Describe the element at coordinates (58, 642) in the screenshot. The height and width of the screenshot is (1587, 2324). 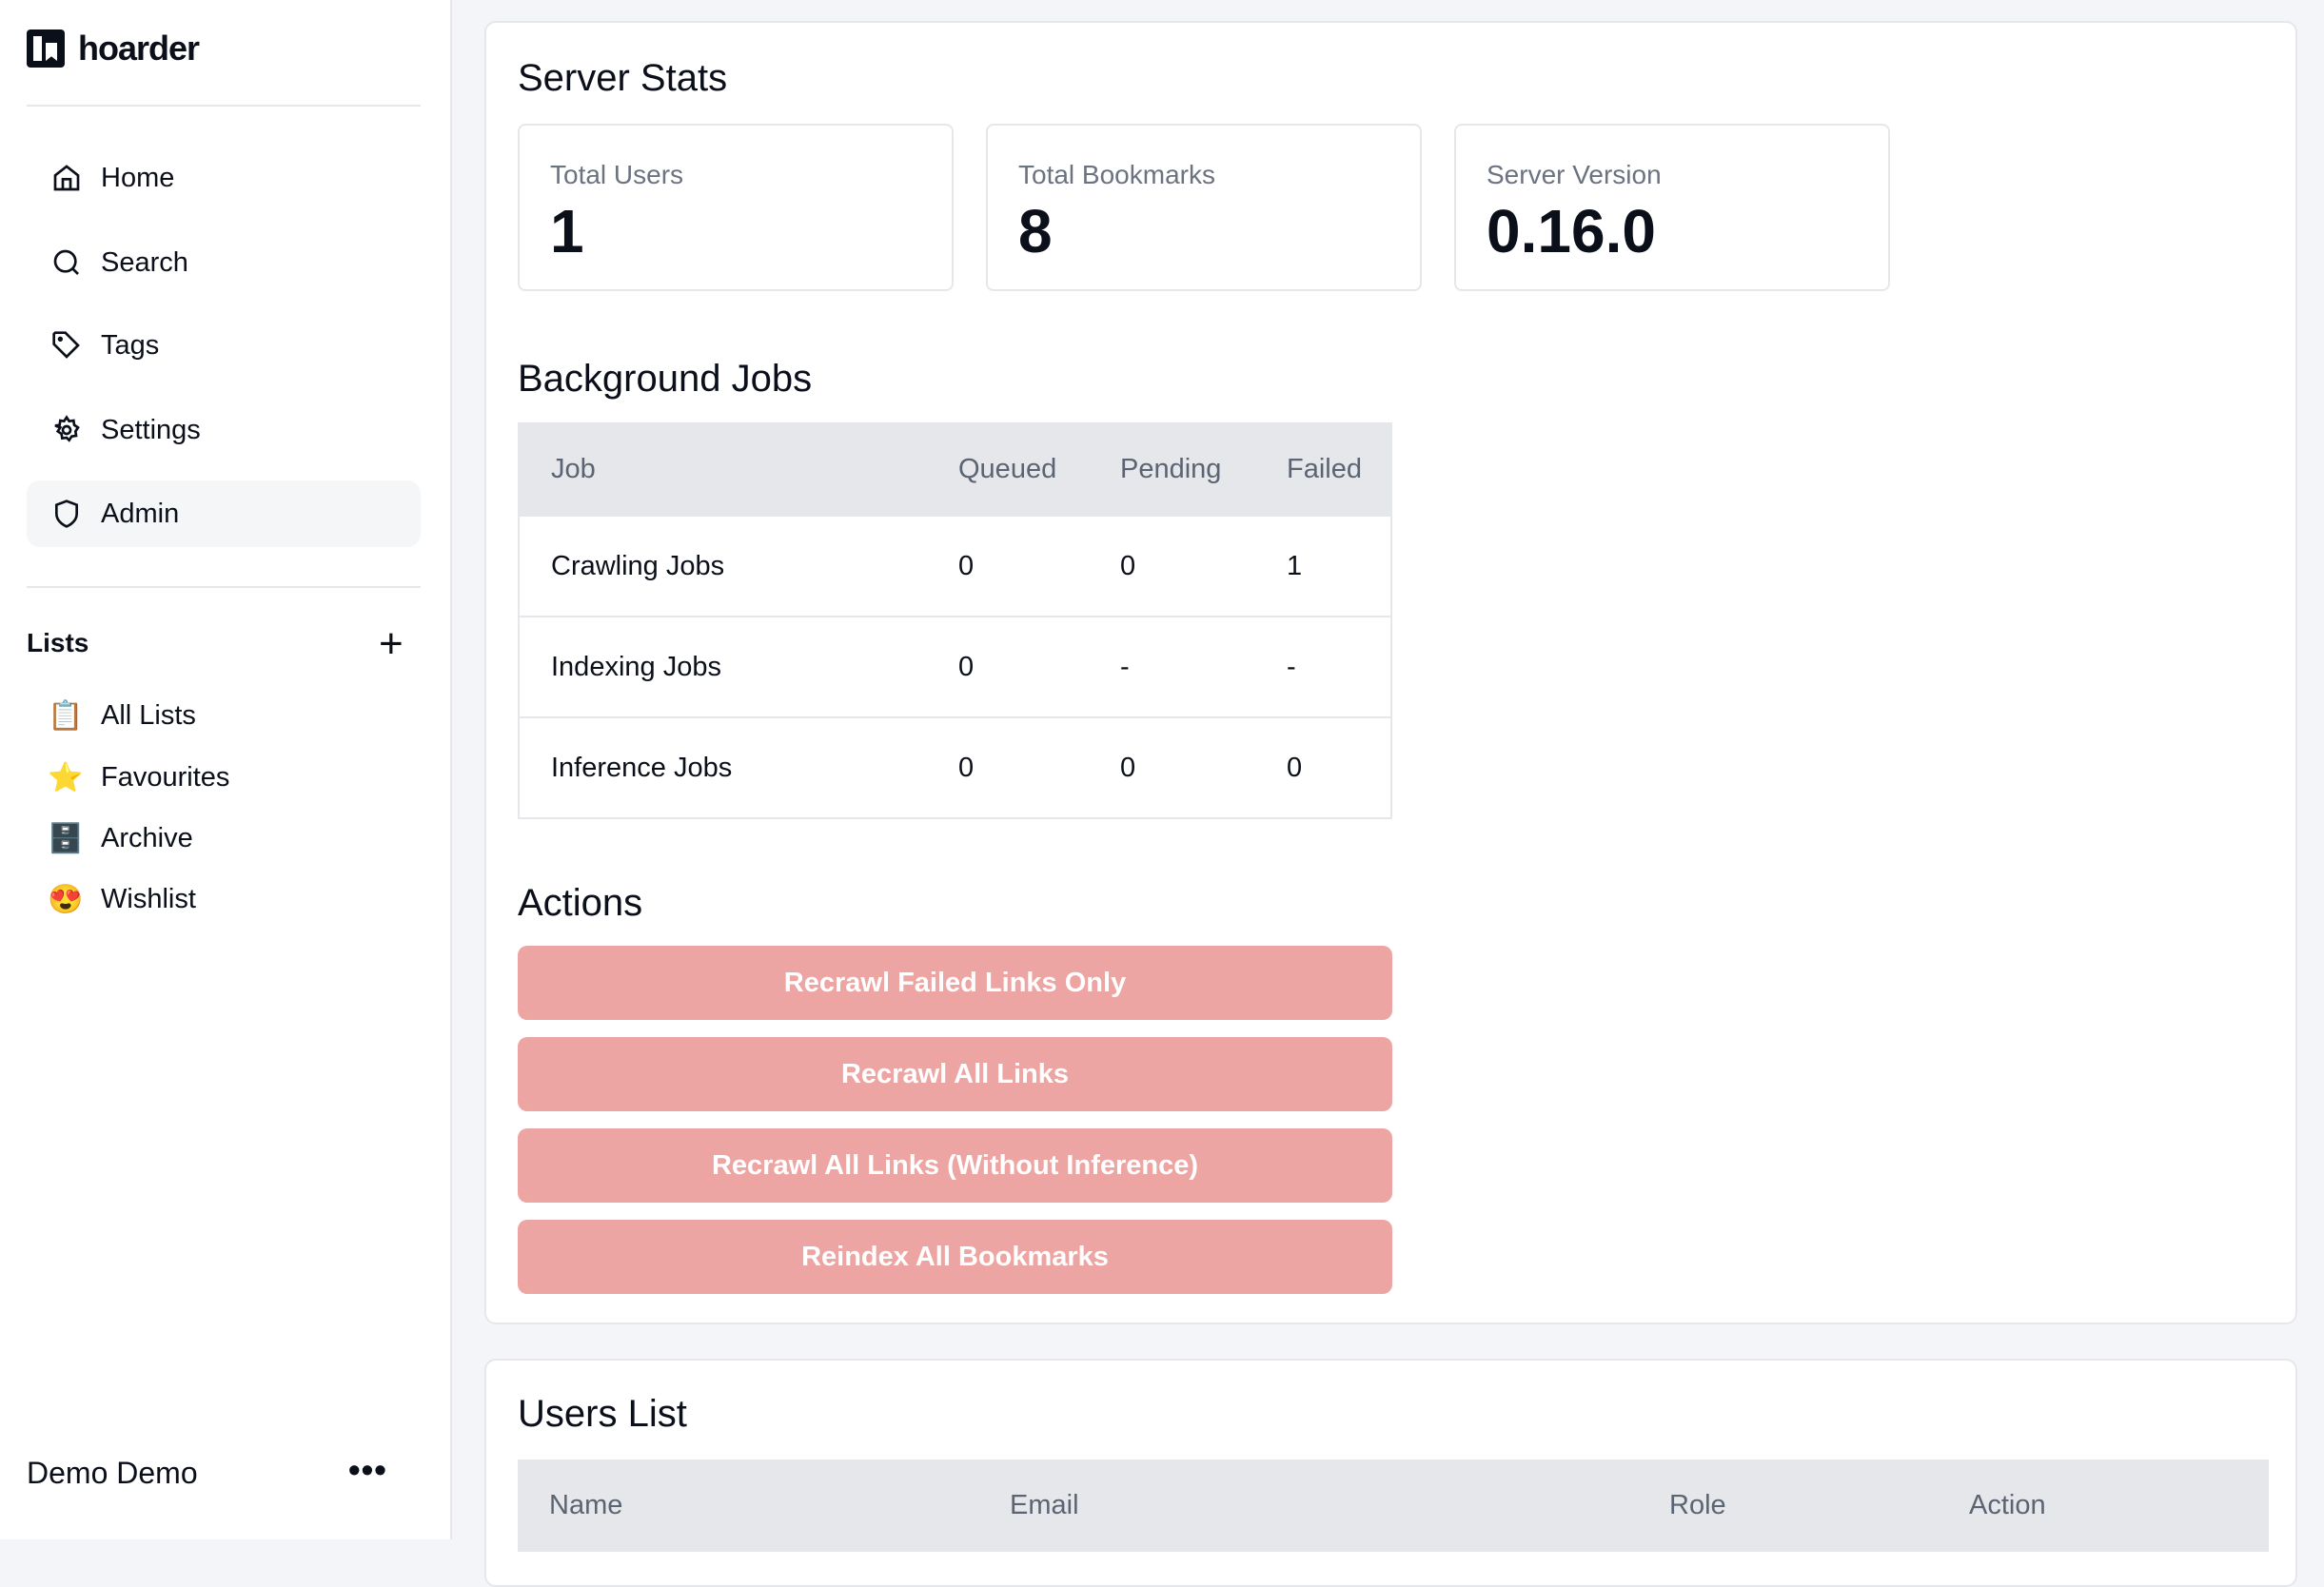
I see `lists-heading: Lists` at that location.